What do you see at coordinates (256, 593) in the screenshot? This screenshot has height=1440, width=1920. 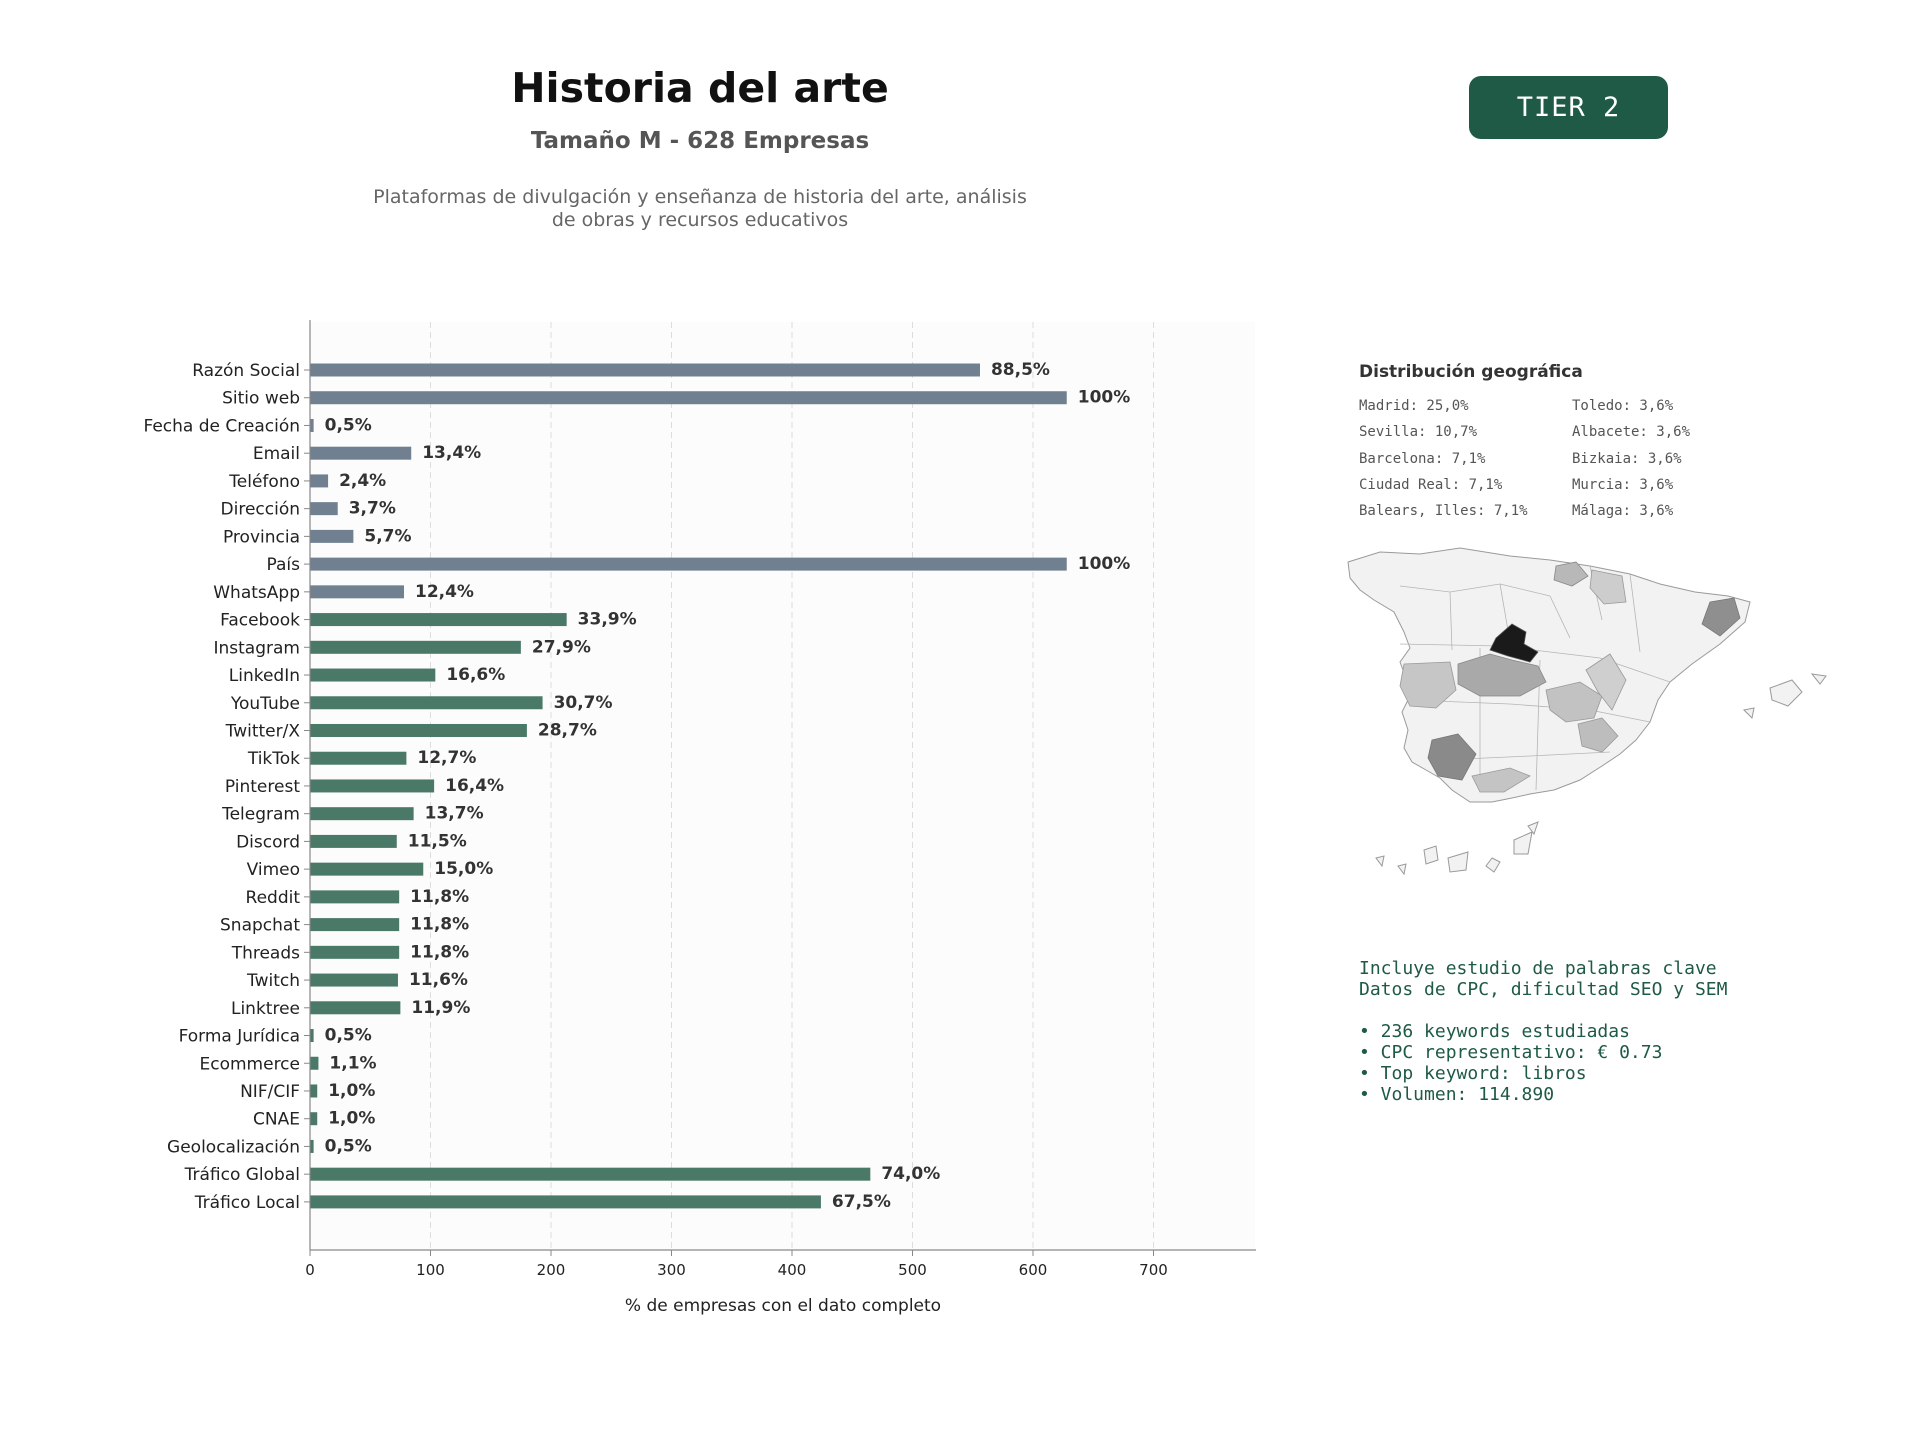 I see `category-label: WhatsApp` at bounding box center [256, 593].